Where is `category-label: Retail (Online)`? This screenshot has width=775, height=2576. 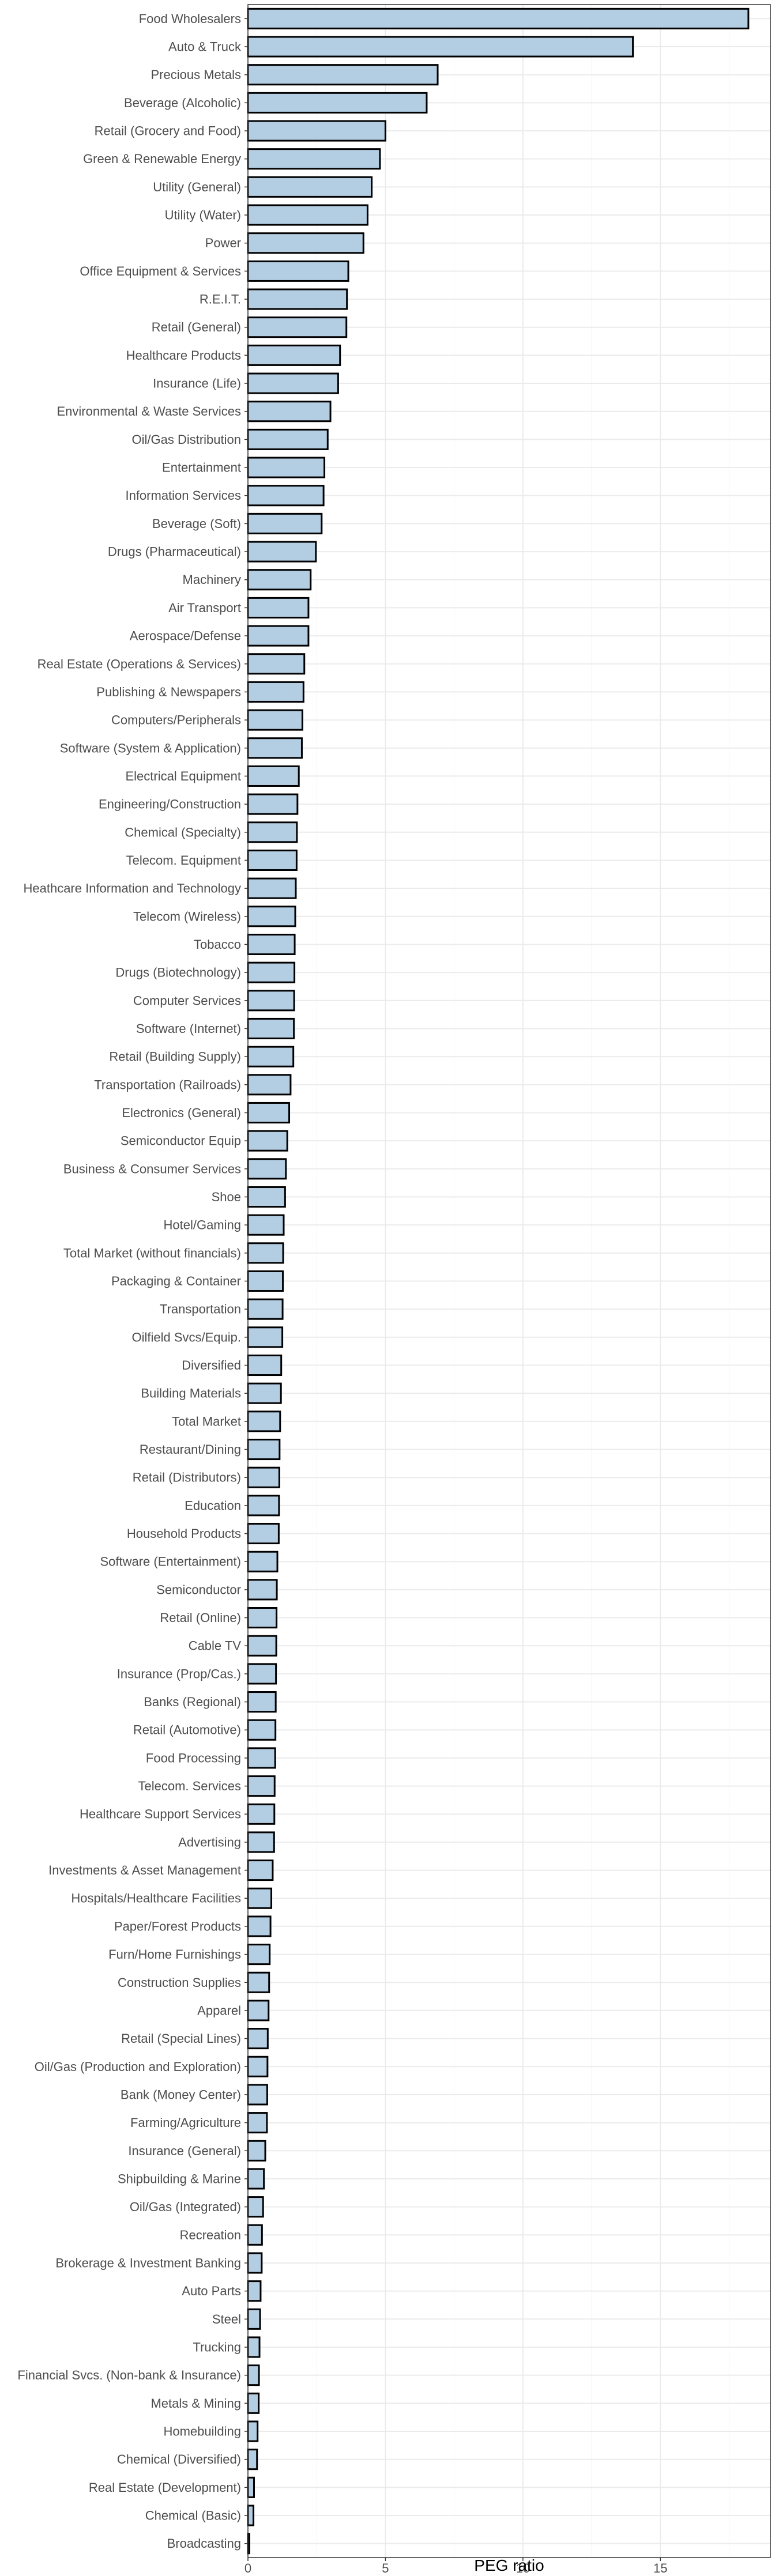
category-label: Retail (Online) is located at coordinates (200, 1618).